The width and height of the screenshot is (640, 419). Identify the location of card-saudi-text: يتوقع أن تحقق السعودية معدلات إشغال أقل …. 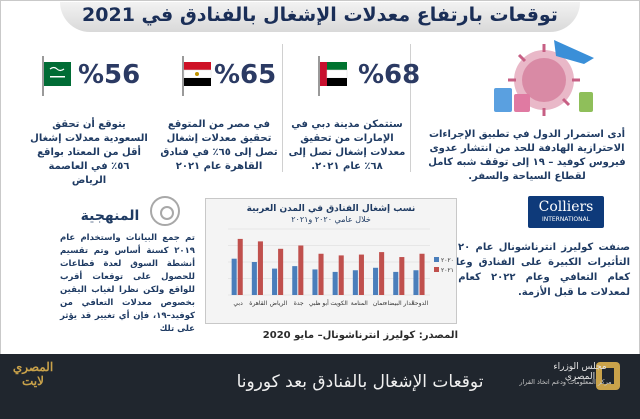
(89, 152).